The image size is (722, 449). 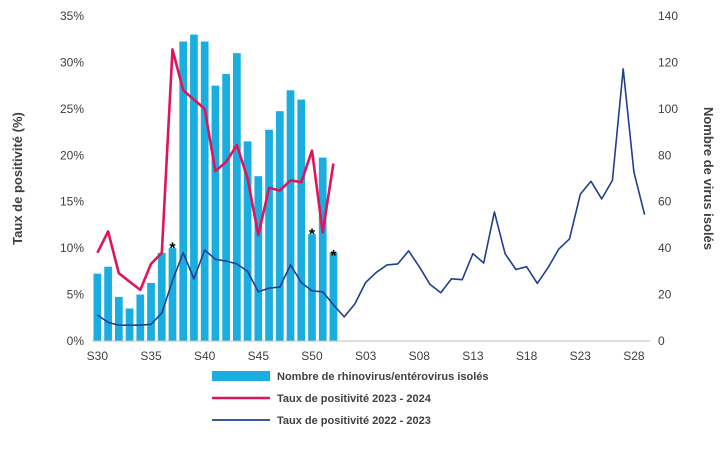 What do you see at coordinates (72, 109) in the screenshot?
I see `y-left-tick-label: 25%` at bounding box center [72, 109].